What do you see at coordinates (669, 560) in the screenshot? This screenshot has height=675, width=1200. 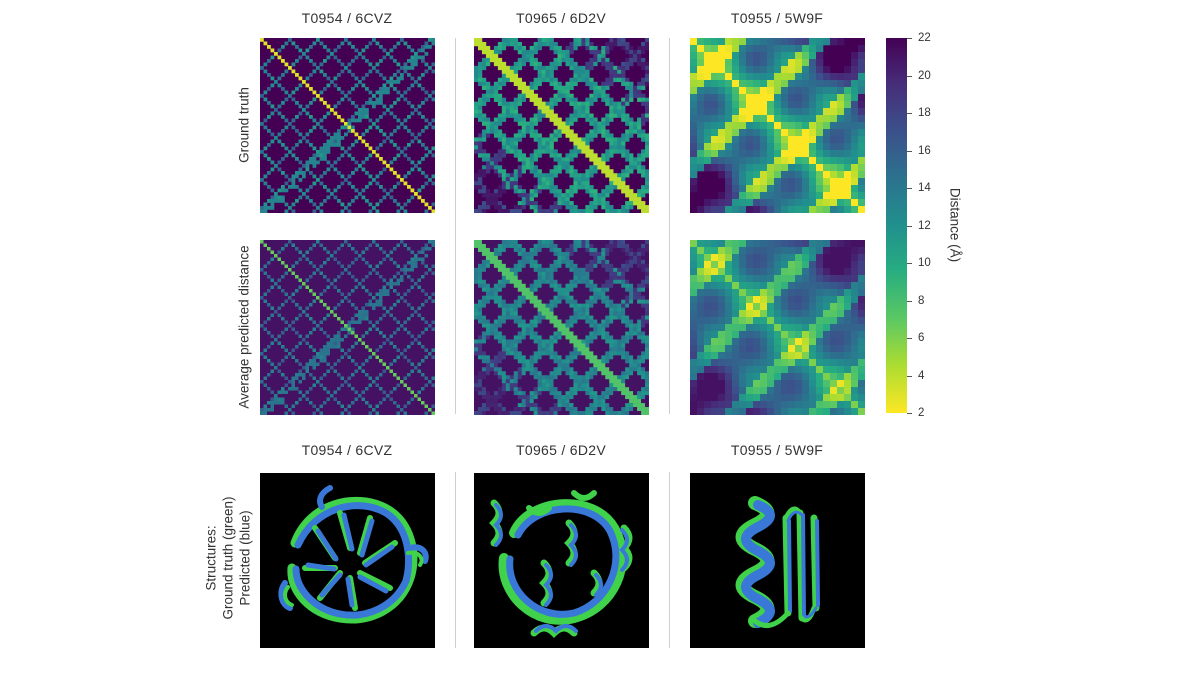 I see `column-divider-2-bottom` at bounding box center [669, 560].